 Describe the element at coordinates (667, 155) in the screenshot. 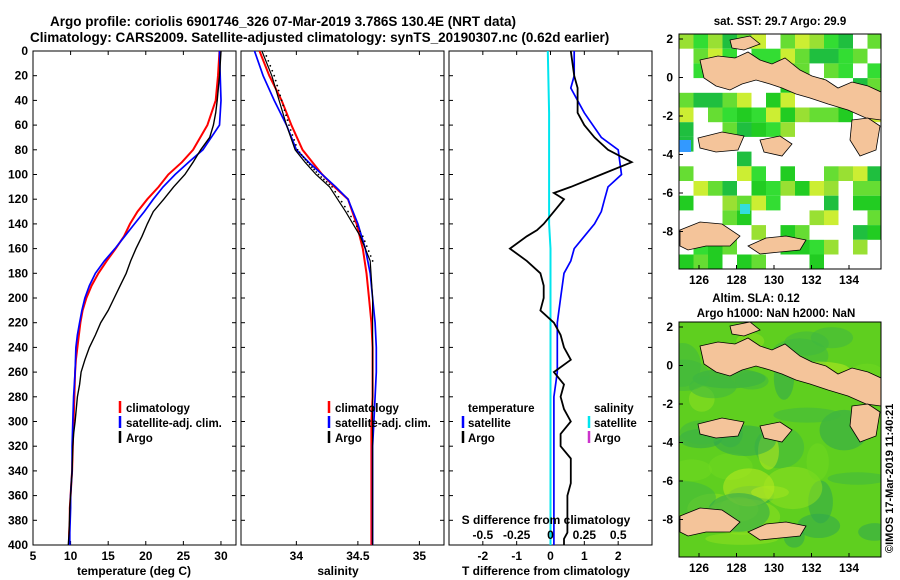

I see `map-y-tick-label: -4` at that location.